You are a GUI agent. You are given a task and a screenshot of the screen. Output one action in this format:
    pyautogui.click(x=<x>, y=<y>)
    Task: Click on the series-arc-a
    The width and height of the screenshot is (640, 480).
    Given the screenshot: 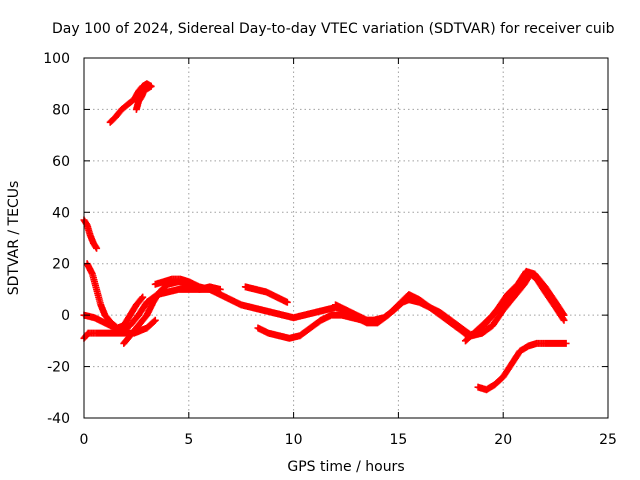 What is the action you would take?
    pyautogui.click(x=130, y=103)
    